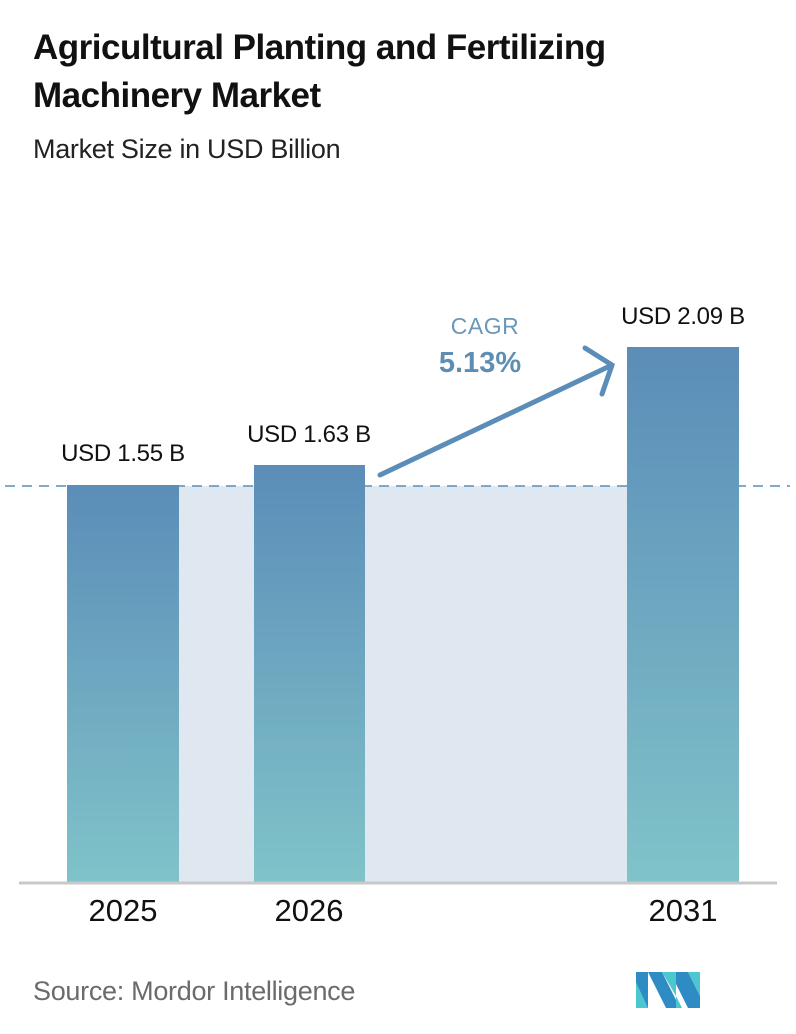 The width and height of the screenshot is (796, 1034). I want to click on source-text: Source: Mordor Intelligence, so click(194, 991).